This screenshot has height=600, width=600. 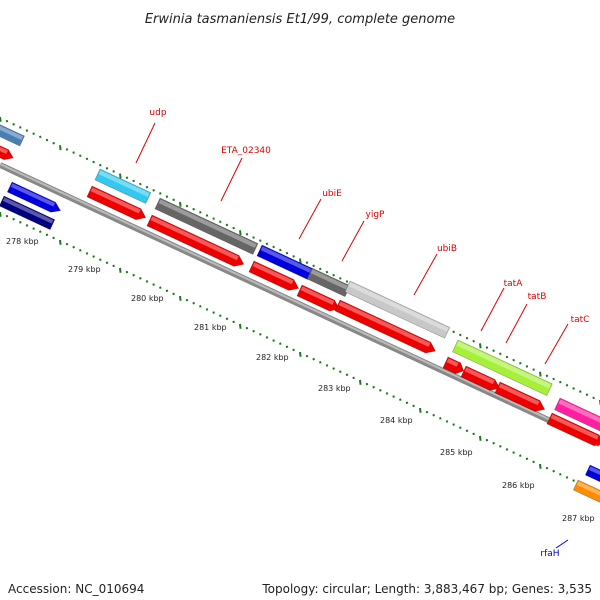 I want to click on kbp-label: 283 kbp, so click(x=334, y=388).